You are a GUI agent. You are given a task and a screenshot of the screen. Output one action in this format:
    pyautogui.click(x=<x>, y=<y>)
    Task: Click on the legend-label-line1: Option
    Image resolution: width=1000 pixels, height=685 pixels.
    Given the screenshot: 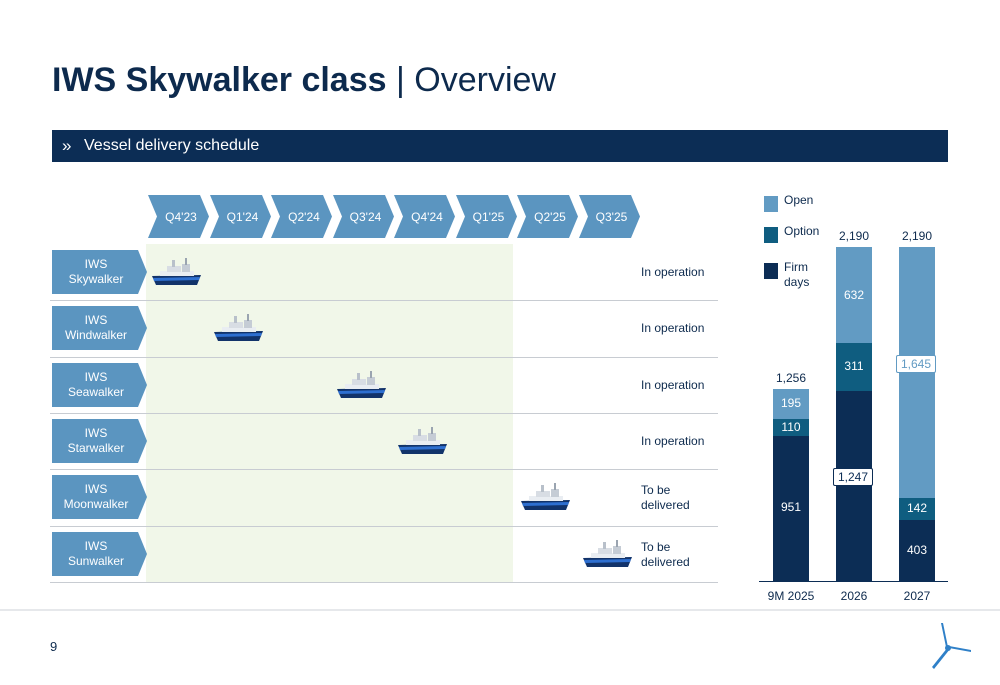 What is the action you would take?
    pyautogui.click(x=802, y=231)
    